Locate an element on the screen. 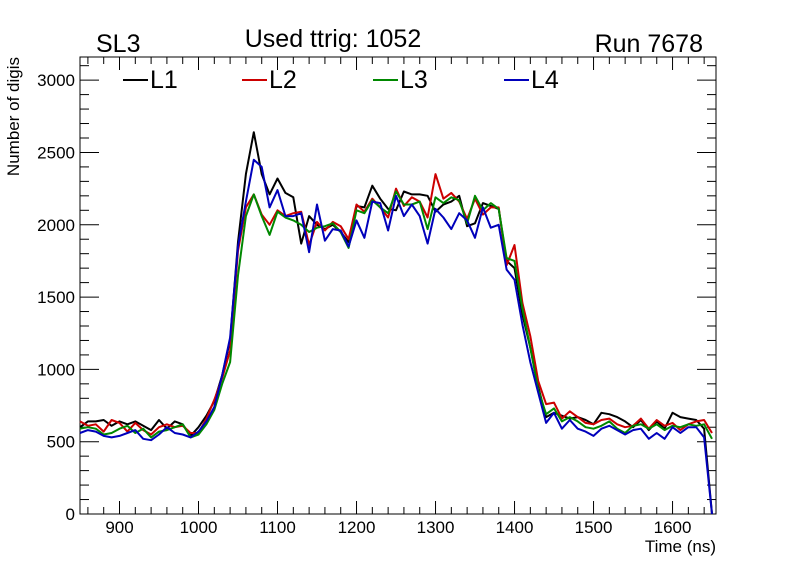 The width and height of the screenshot is (796, 572). legend-label-l3: L3 is located at coordinates (414, 80).